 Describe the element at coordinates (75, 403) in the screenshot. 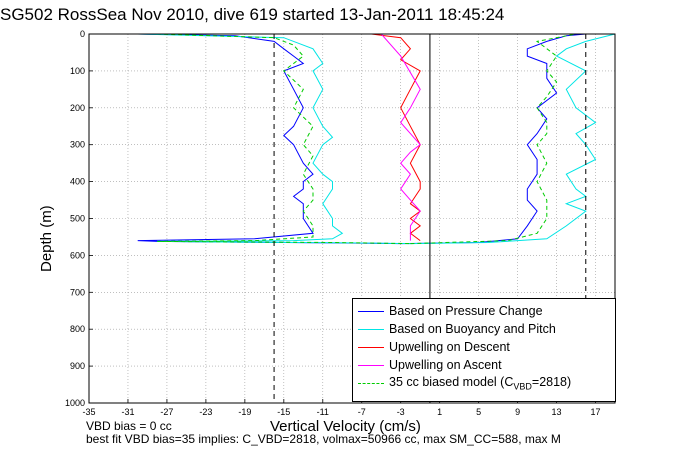

I see `y-tick-label: 1000` at that location.